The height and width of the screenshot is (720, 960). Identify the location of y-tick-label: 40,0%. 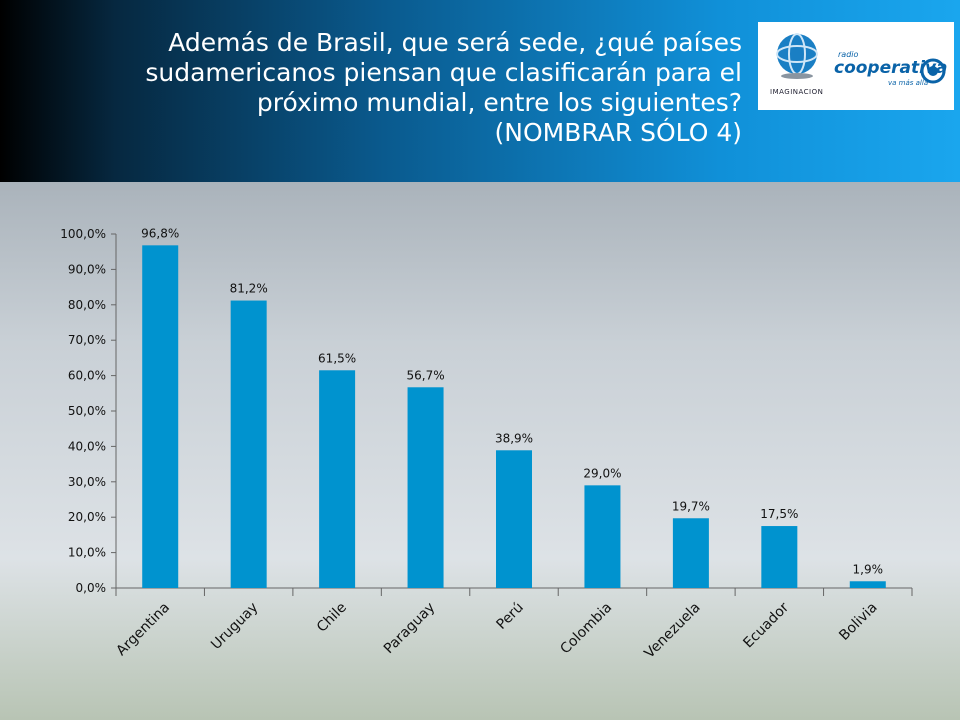
(87, 446).